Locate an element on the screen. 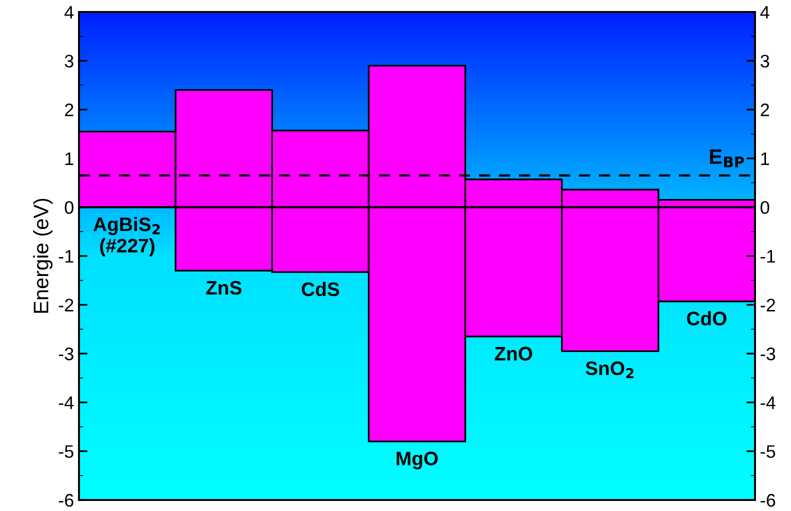 This screenshot has height=511, width=791. x-tick-label: CdS is located at coordinates (321, 289).